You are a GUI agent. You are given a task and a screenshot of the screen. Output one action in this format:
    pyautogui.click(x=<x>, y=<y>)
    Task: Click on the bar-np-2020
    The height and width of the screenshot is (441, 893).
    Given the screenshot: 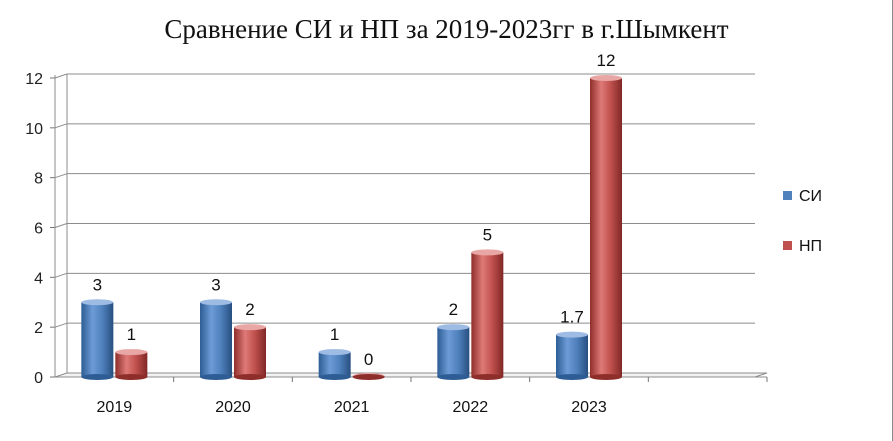 What is the action you would take?
    pyautogui.click(x=250, y=352)
    